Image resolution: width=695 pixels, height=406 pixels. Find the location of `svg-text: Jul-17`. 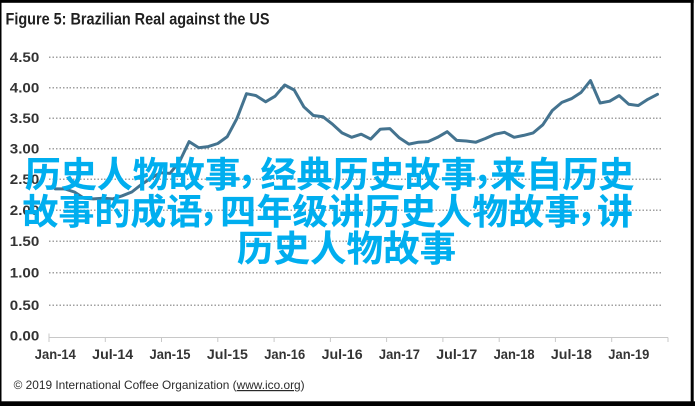

svg-text: Jul-17 is located at coordinates (456, 354).